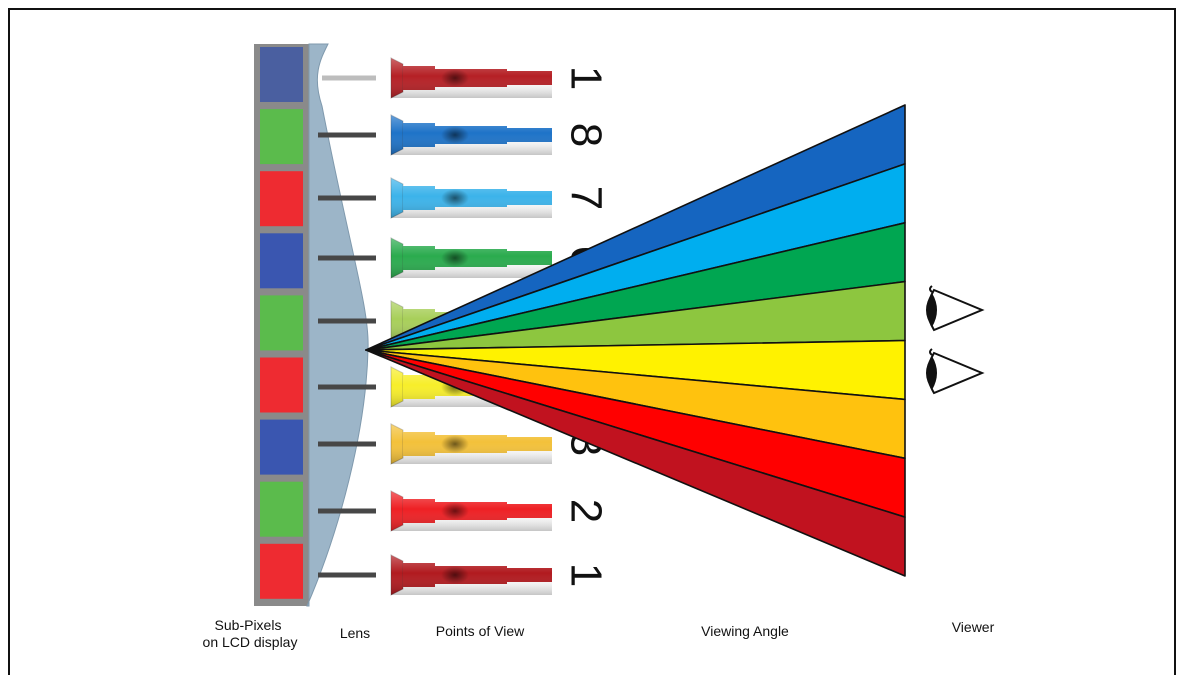 The height and width of the screenshot is (675, 1186). What do you see at coordinates (480, 631) in the screenshot?
I see `caption-points-of-view: Points of View` at bounding box center [480, 631].